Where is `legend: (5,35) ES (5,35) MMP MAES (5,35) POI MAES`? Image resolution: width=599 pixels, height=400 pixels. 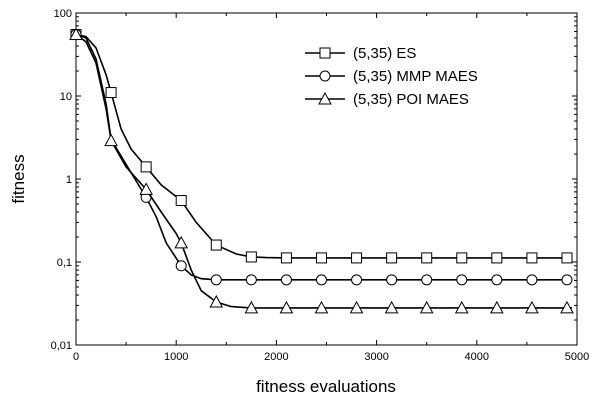 legend: (5,35) ES (5,35) MMP MAES (5,35) POI MAES is located at coordinates (391, 76).